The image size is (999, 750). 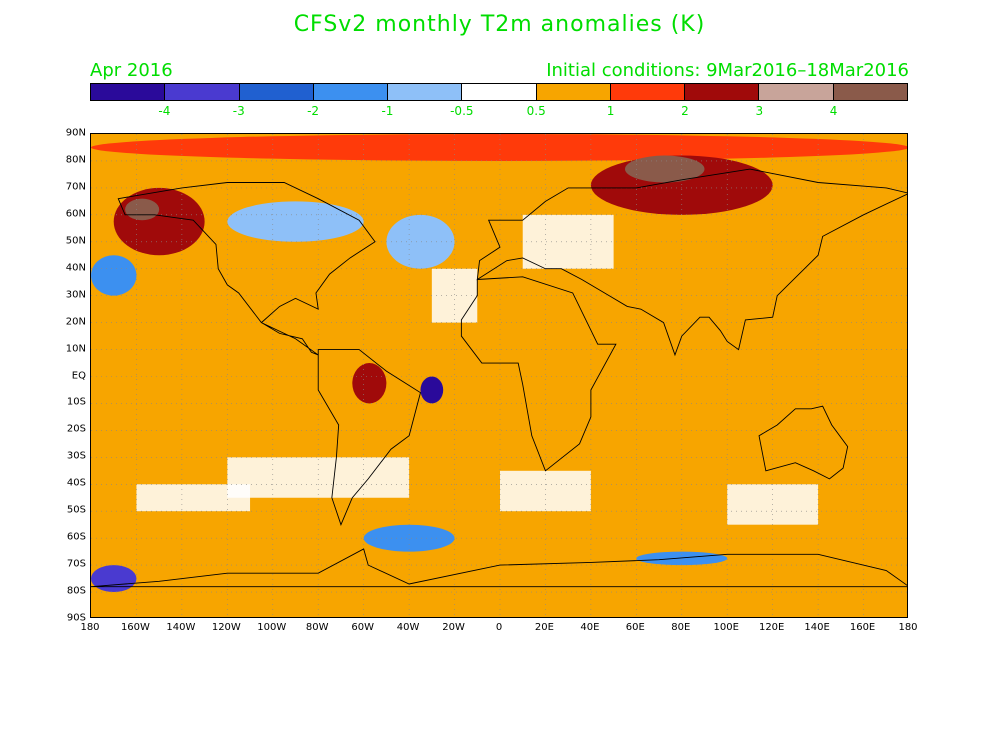 I want to click on latitude-tick: 50S, so click(x=76, y=510).